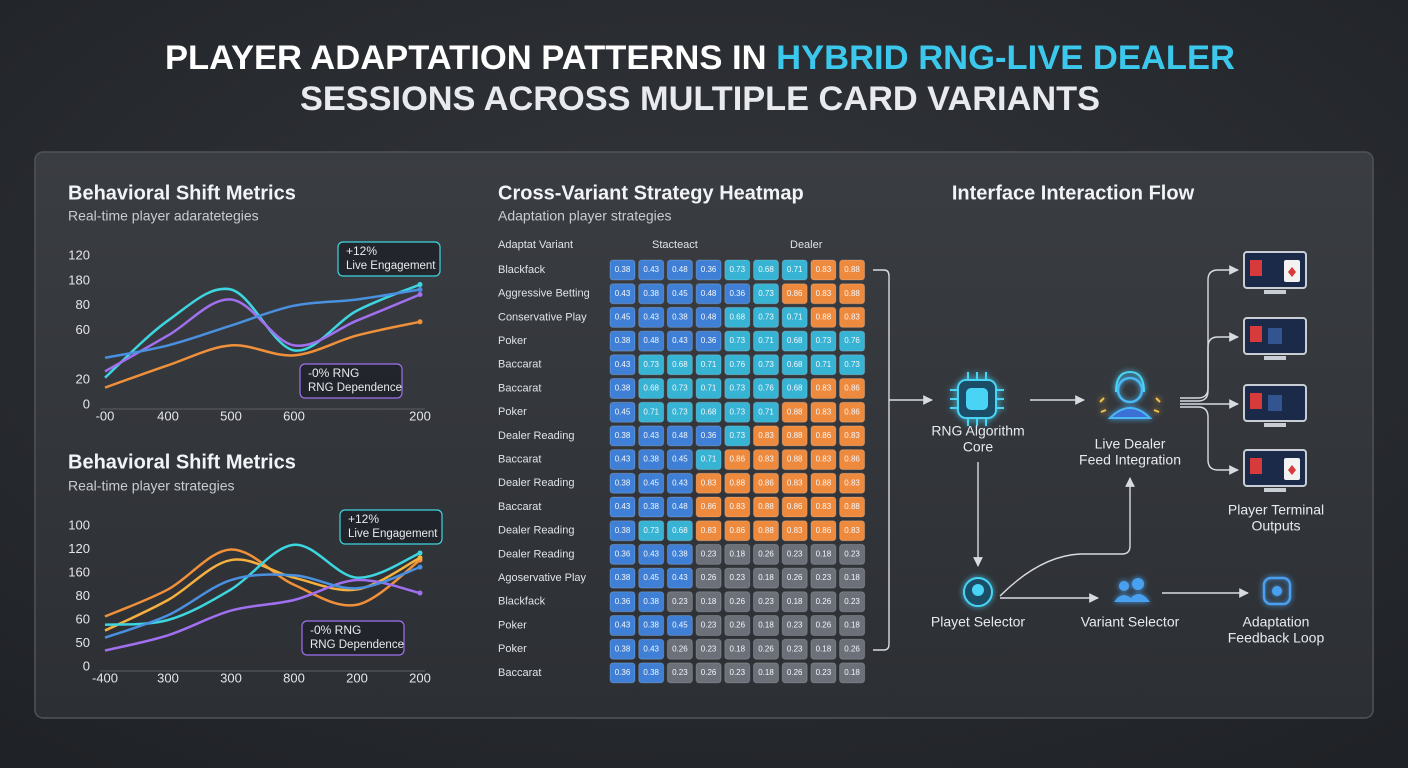 The image size is (1408, 768). What do you see at coordinates (86, 403) in the screenshot?
I see `y-tick-label: 0` at bounding box center [86, 403].